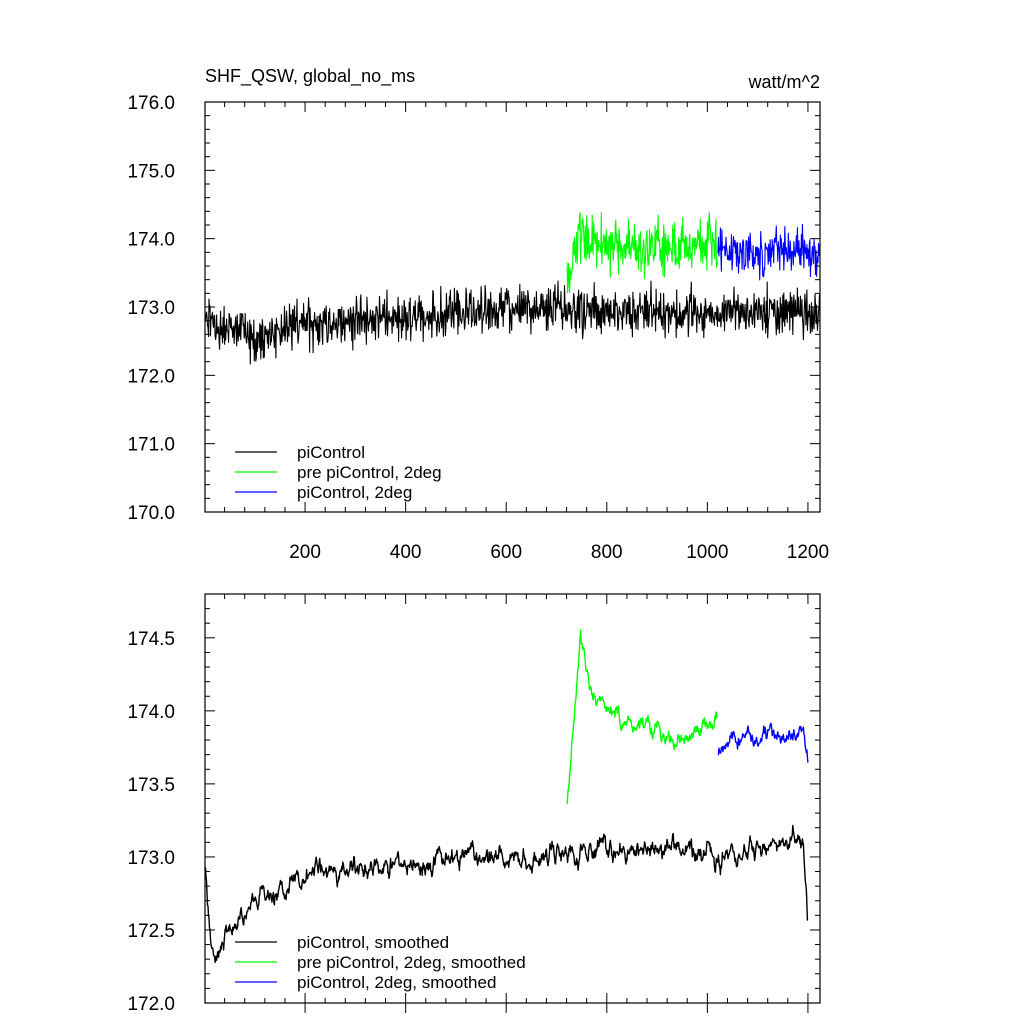 This screenshot has height=1024, width=1024. Describe the element at coordinates (151, 171) in the screenshot. I see `y-tick-label: 175.0` at that location.